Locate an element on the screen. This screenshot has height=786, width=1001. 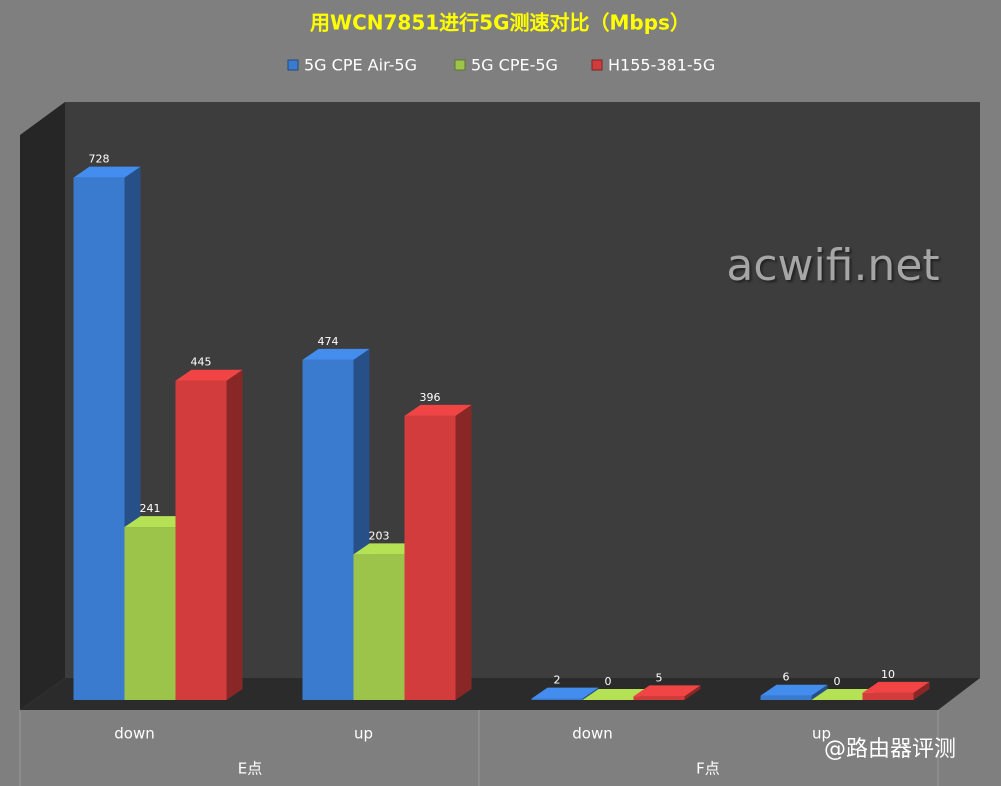
value-label: 241 is located at coordinates (150, 508).